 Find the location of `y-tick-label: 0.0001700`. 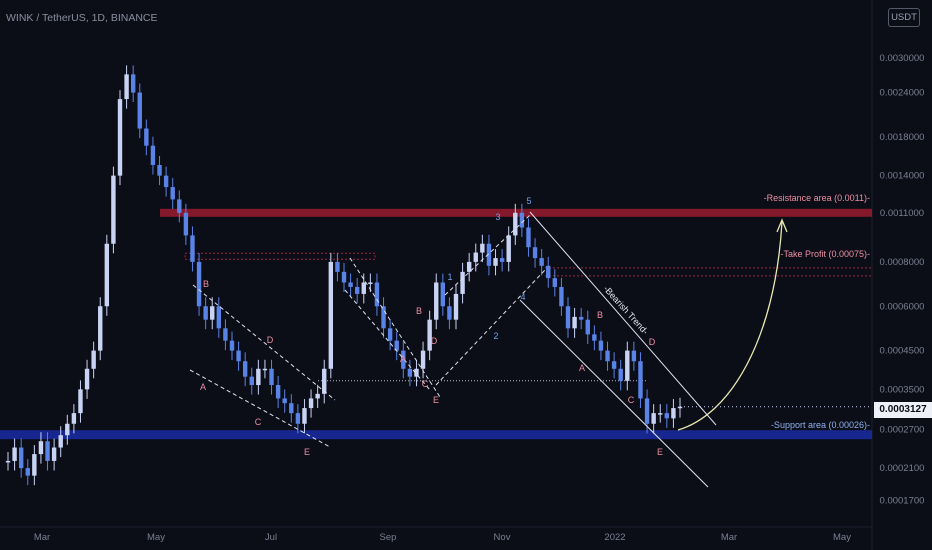

y-tick-label: 0.0001700 is located at coordinates (902, 501).